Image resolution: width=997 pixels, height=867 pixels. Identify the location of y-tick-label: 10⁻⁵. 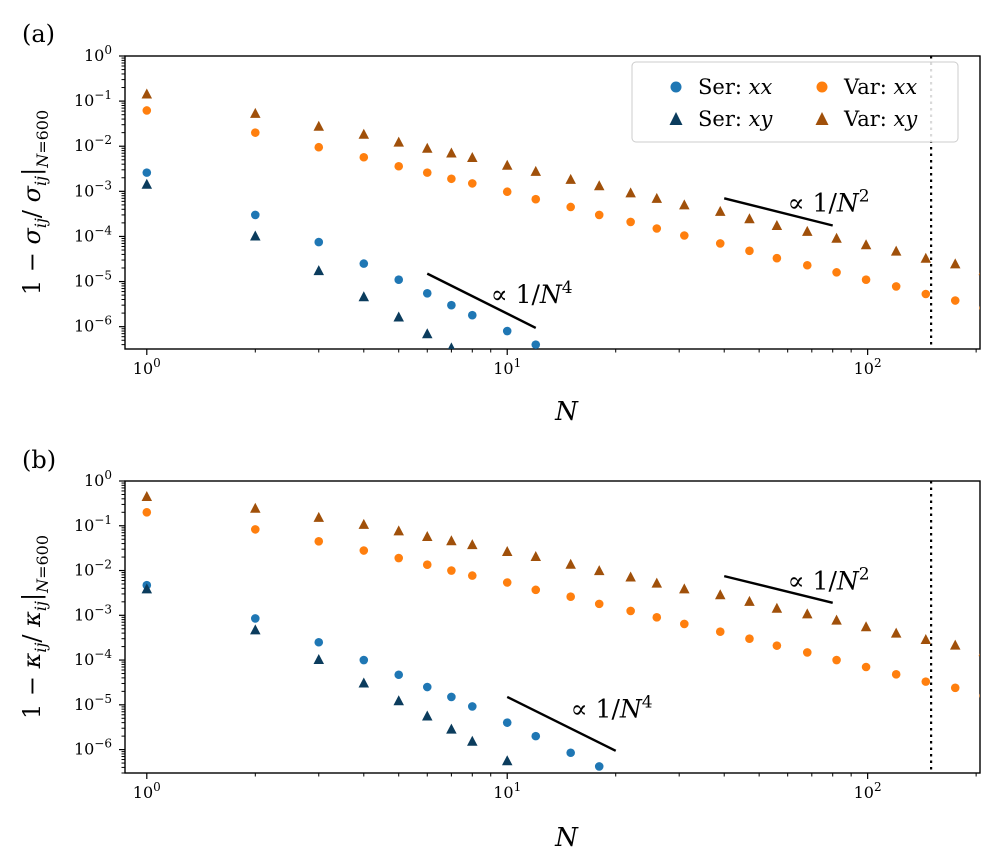
(93, 703).